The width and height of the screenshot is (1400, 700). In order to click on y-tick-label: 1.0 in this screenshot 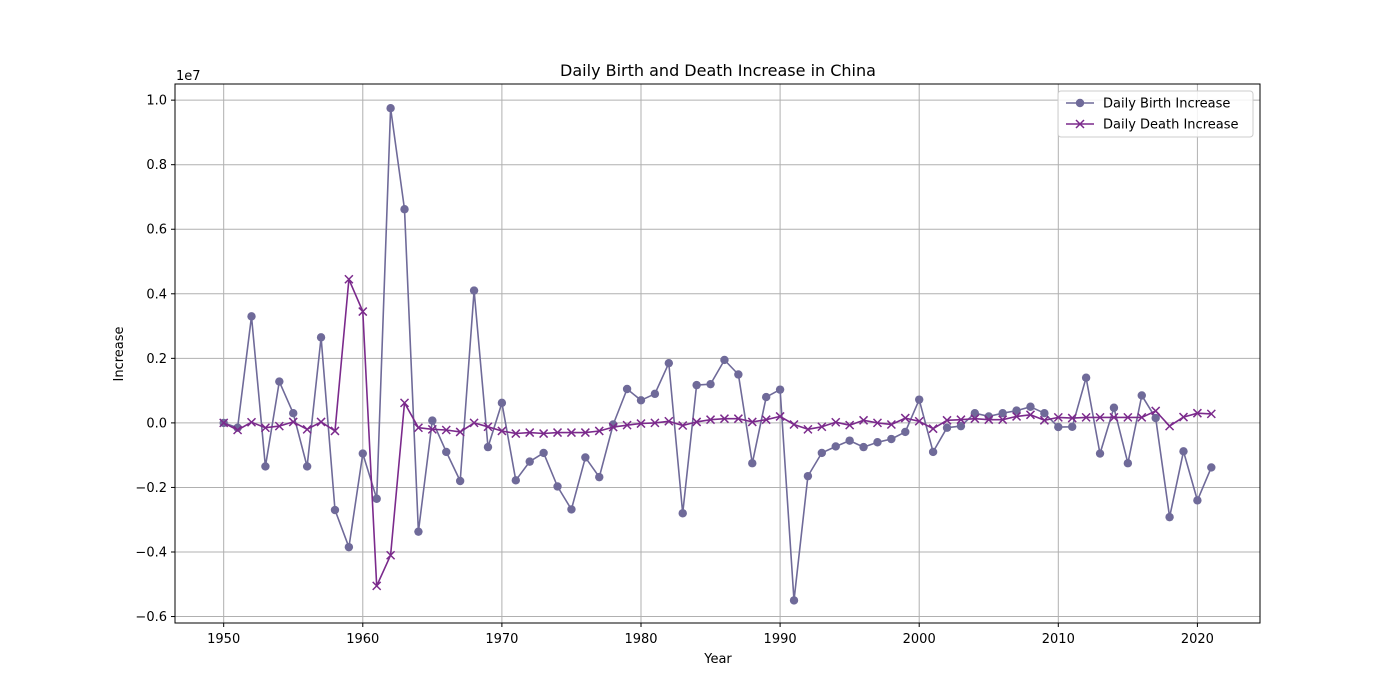, I will do `click(156, 101)`.